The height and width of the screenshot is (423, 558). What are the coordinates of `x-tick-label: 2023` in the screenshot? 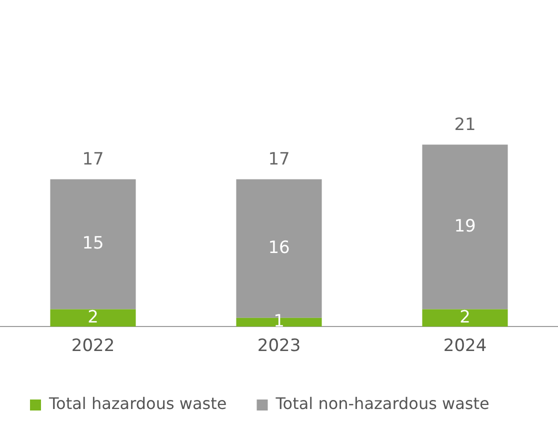 It's located at (279, 346).